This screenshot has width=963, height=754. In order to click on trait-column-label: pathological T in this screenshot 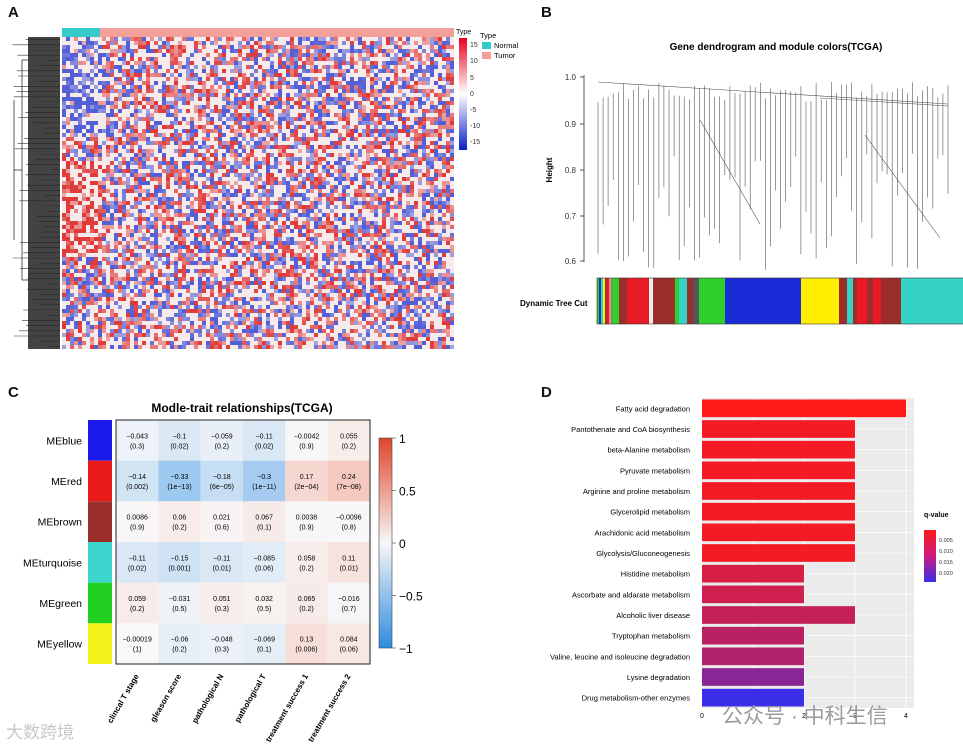, I will do `click(250, 698)`.